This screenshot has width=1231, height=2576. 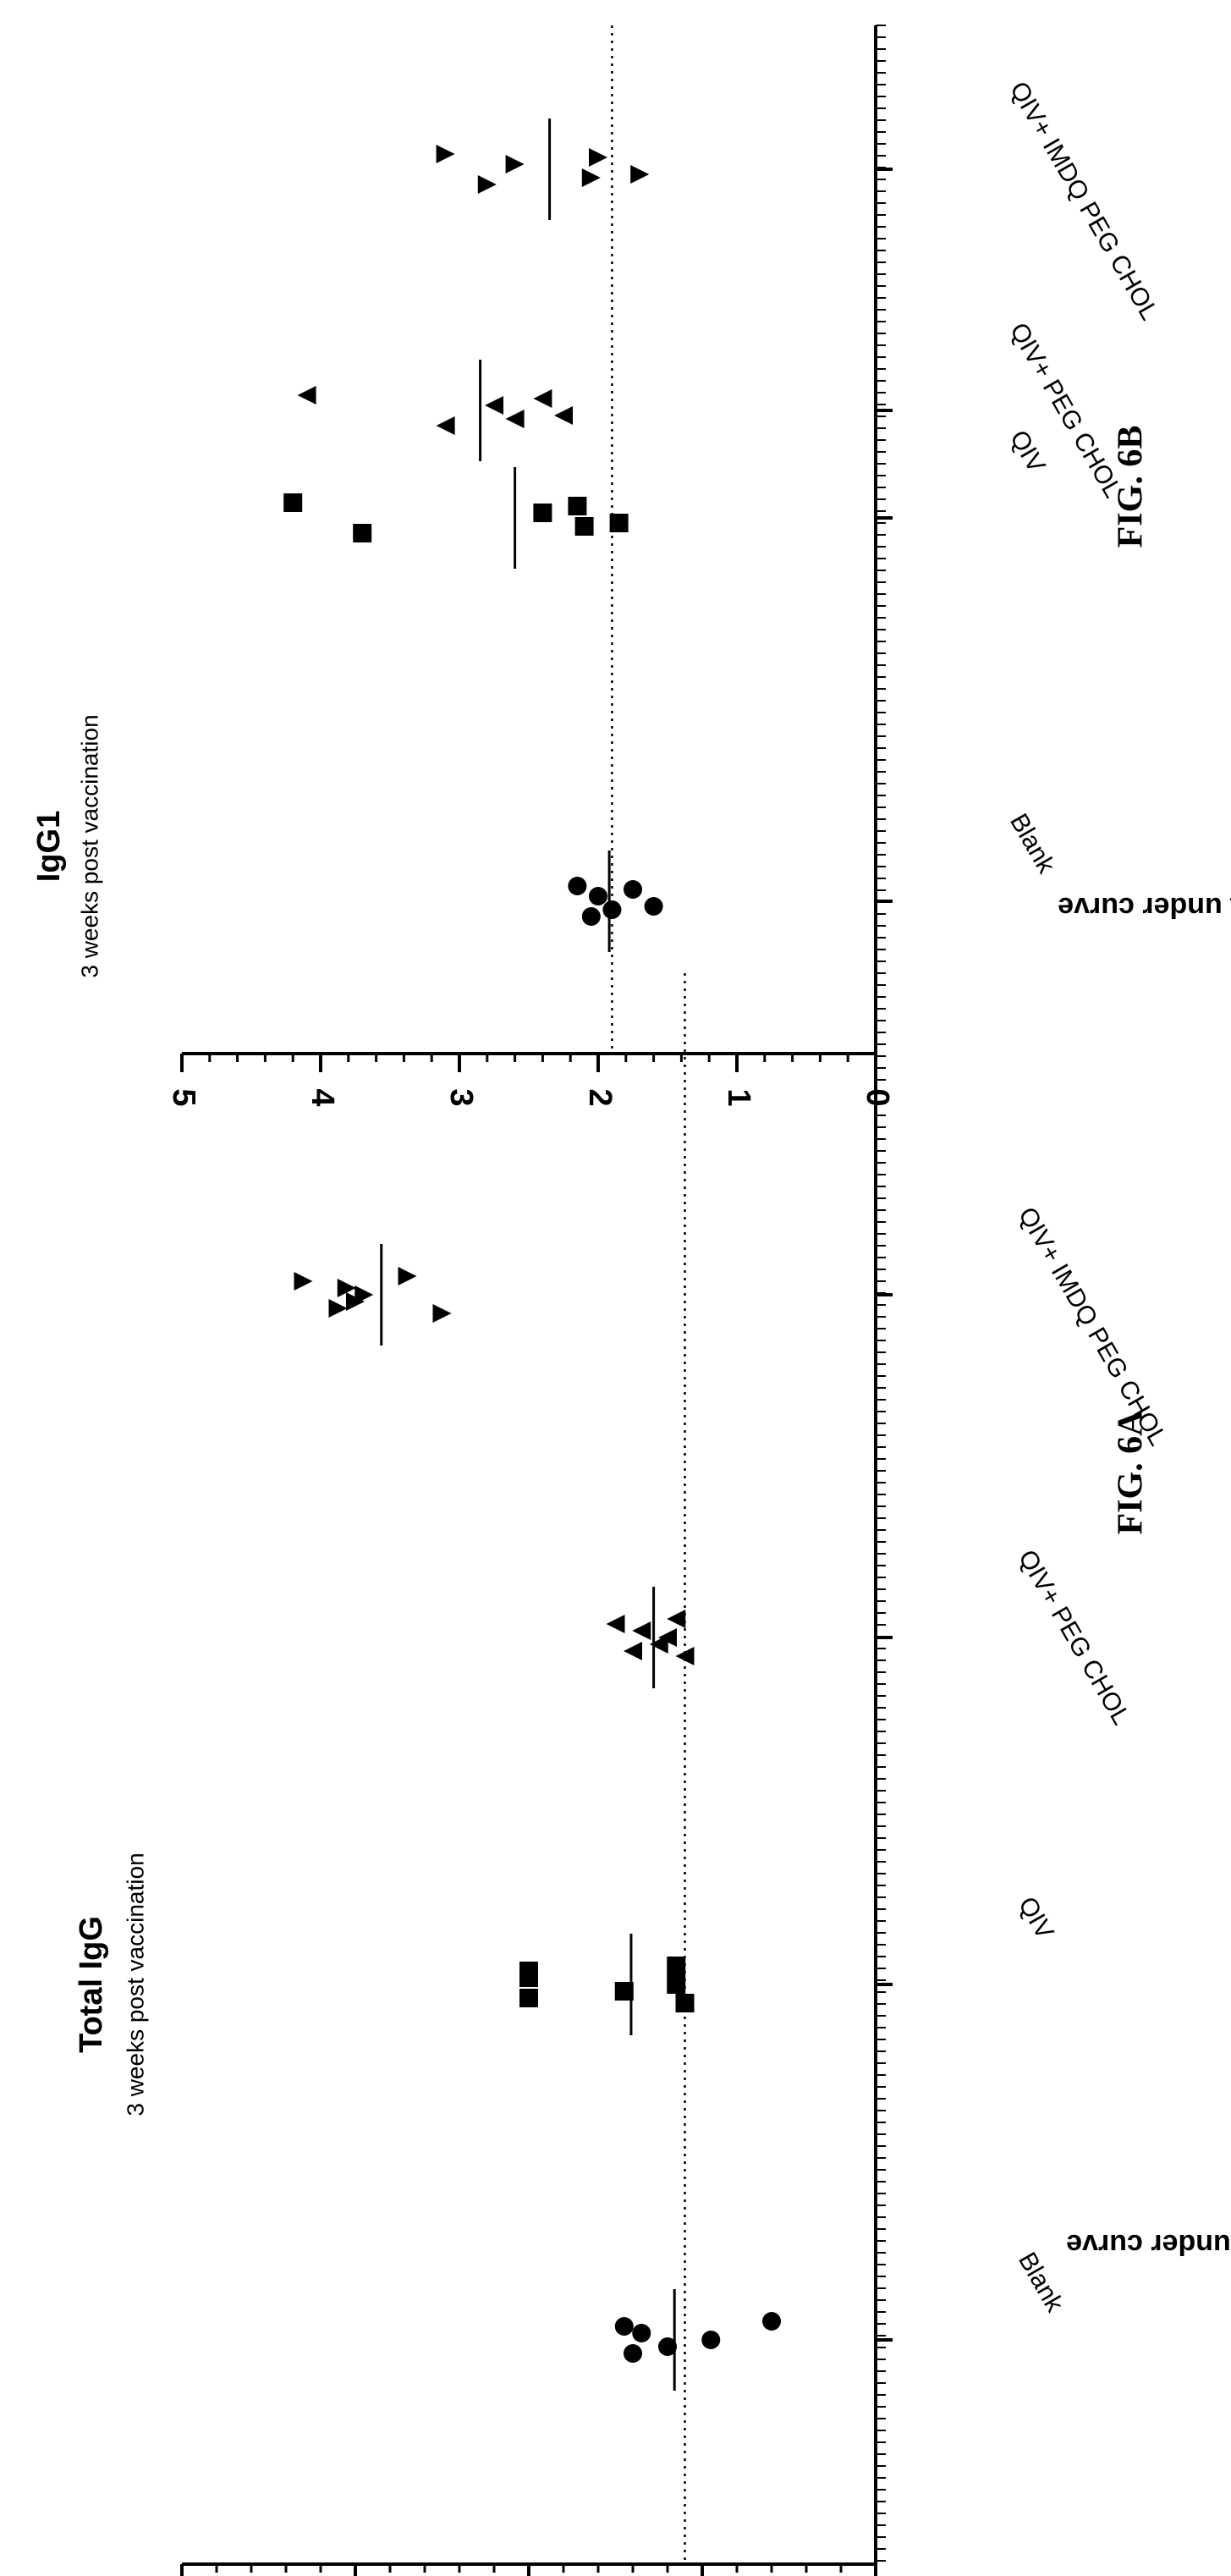 What do you see at coordinates (461, 1097) in the screenshot?
I see `value-tick-label: 3` at bounding box center [461, 1097].